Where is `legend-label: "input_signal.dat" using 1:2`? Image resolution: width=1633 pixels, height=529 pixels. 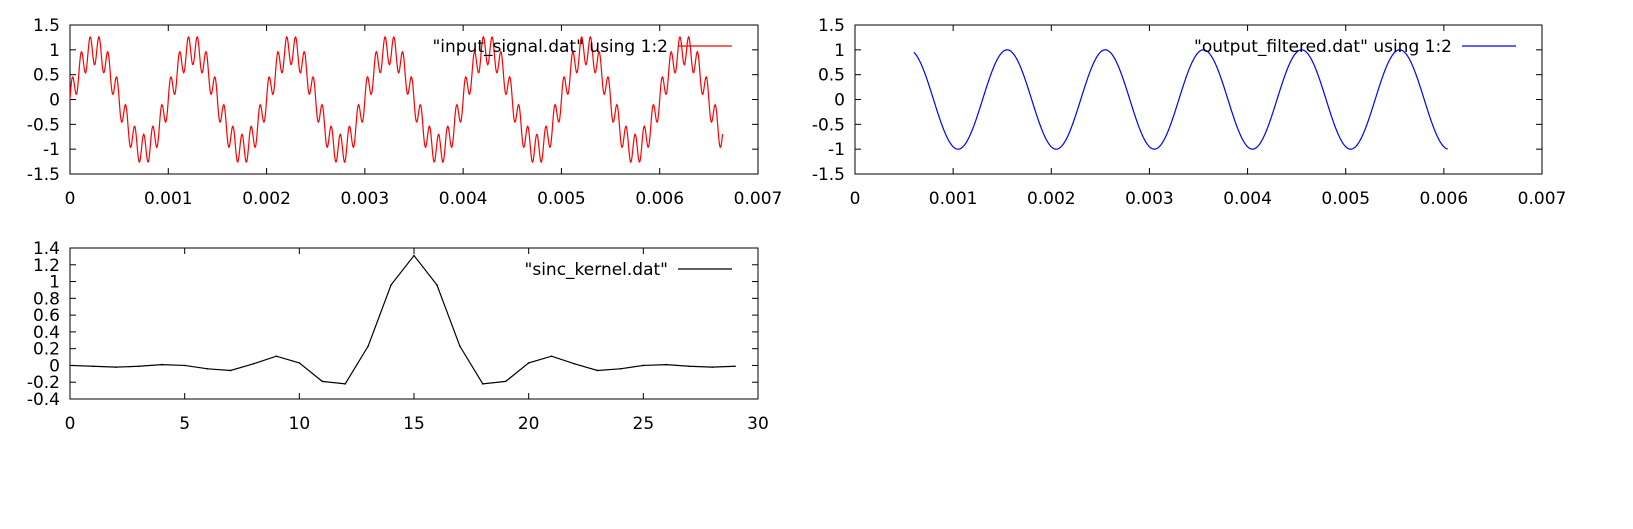 legend-label: "input_signal.dat" using 1:2 is located at coordinates (550, 47).